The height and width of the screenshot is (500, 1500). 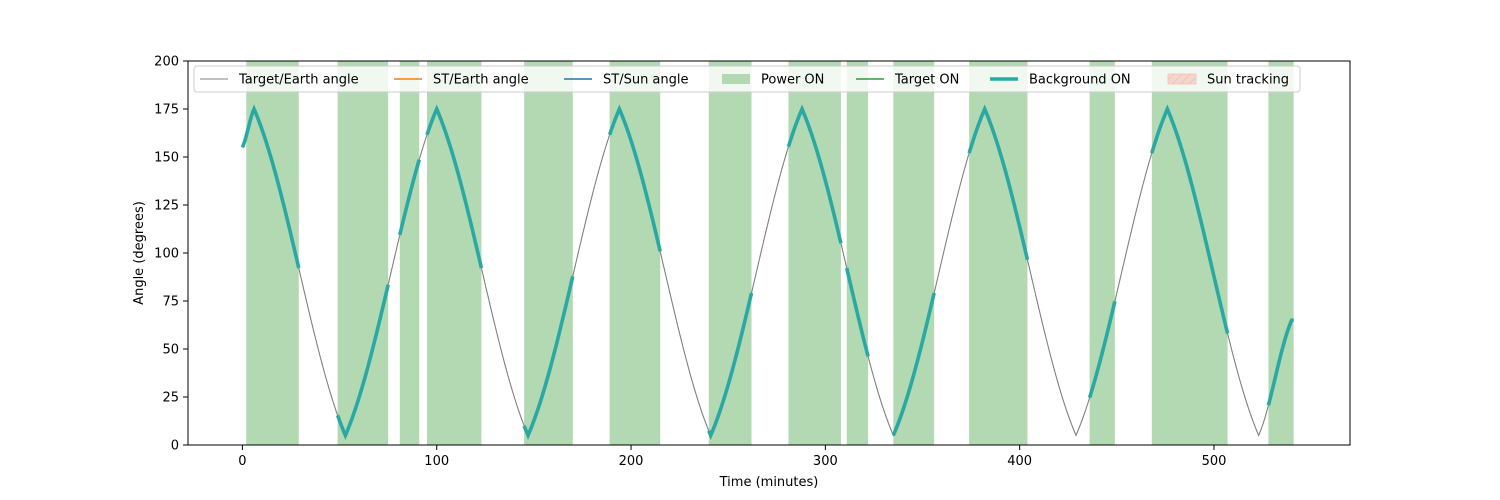 What do you see at coordinates (170, 302) in the screenshot?
I see `y-tick-label: 75` at bounding box center [170, 302].